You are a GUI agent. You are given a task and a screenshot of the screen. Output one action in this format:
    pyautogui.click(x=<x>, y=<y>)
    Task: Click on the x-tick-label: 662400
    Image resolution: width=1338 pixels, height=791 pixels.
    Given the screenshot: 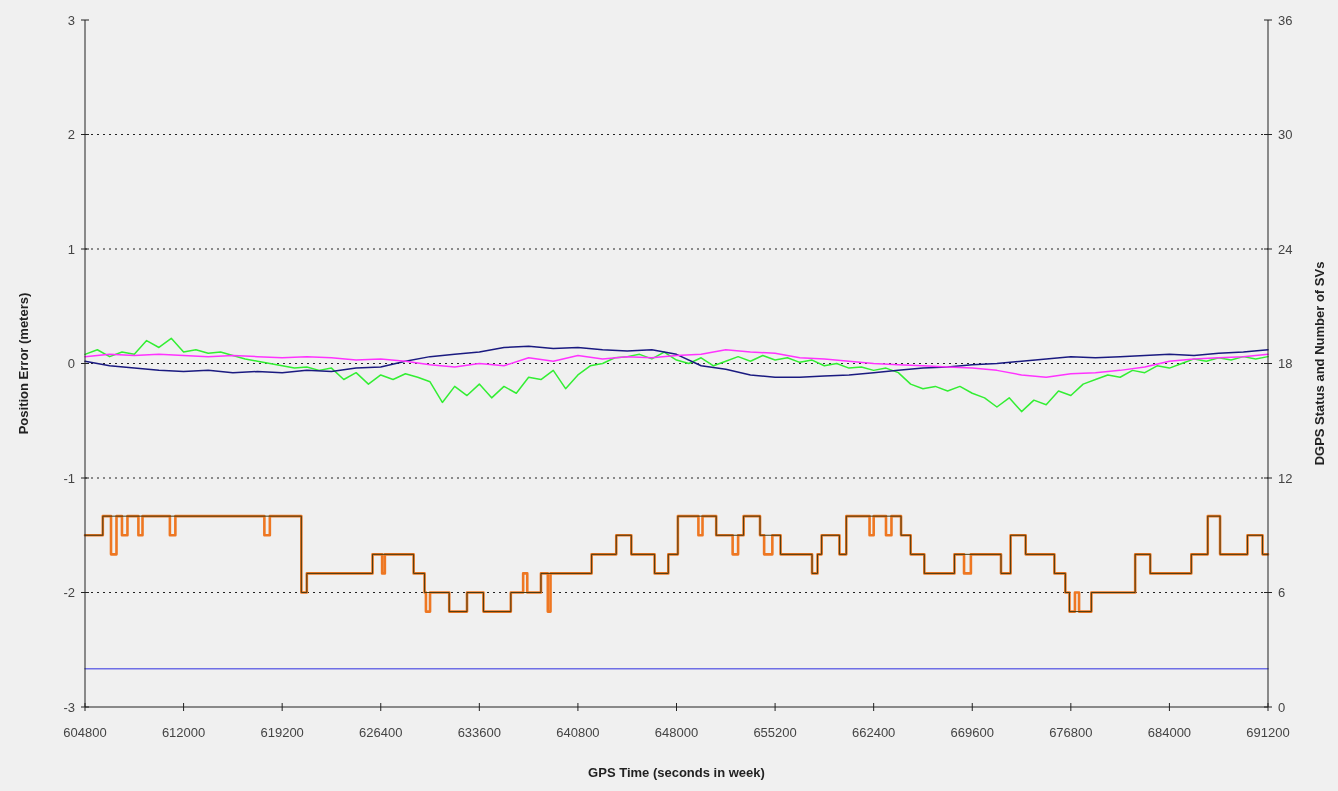 What is the action you would take?
    pyautogui.click(x=873, y=732)
    